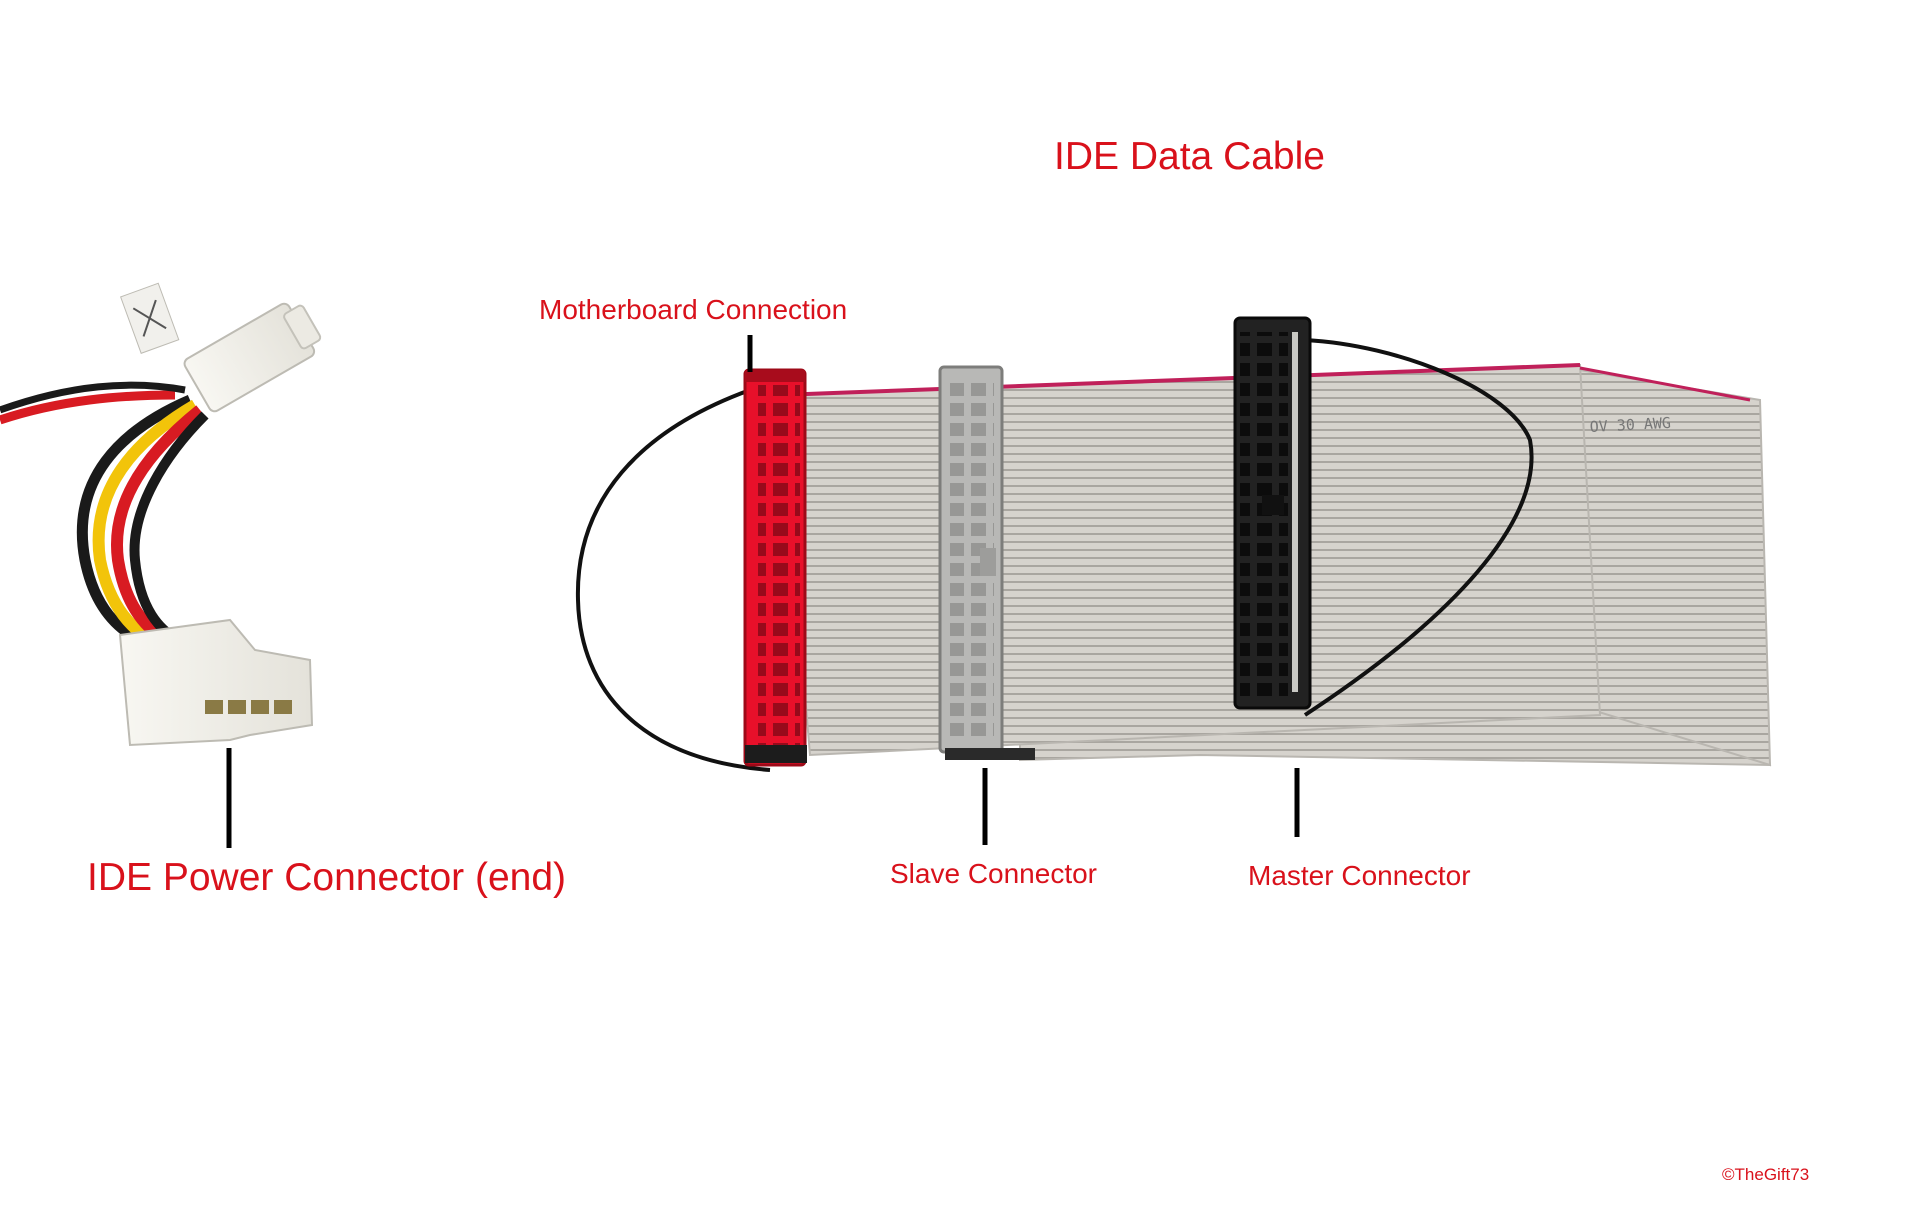  What do you see at coordinates (1272, 513) in the screenshot?
I see `master-connector` at bounding box center [1272, 513].